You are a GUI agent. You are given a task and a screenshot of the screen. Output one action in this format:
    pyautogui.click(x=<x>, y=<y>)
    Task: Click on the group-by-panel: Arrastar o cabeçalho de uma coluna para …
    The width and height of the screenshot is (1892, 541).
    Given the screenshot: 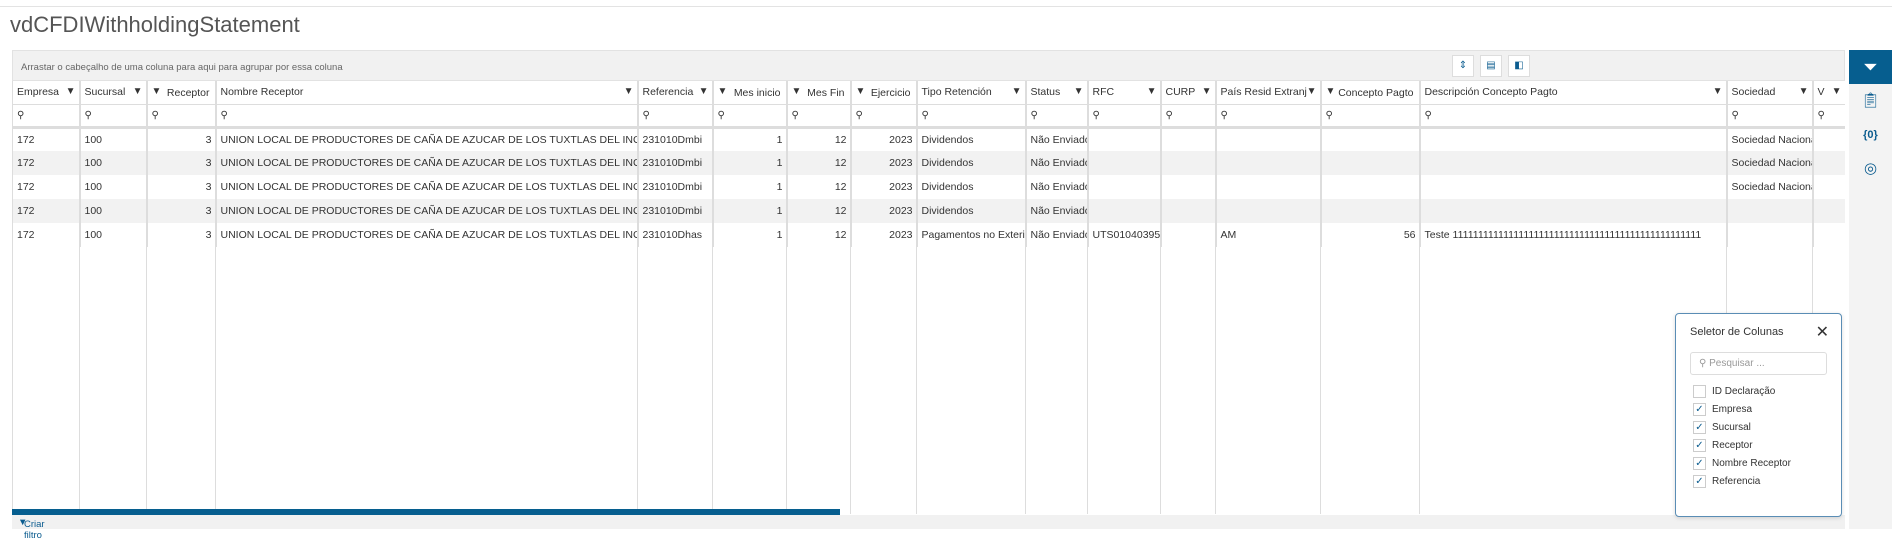 What is the action you would take?
    pyautogui.click(x=928, y=65)
    